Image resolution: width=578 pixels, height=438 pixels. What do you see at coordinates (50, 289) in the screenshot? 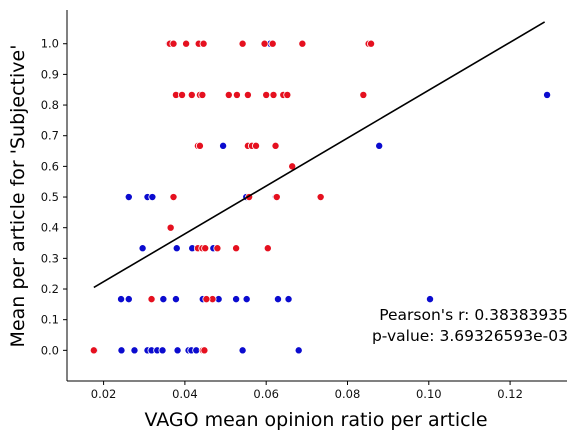
I see `y-tick-label: 0.2` at bounding box center [50, 289].